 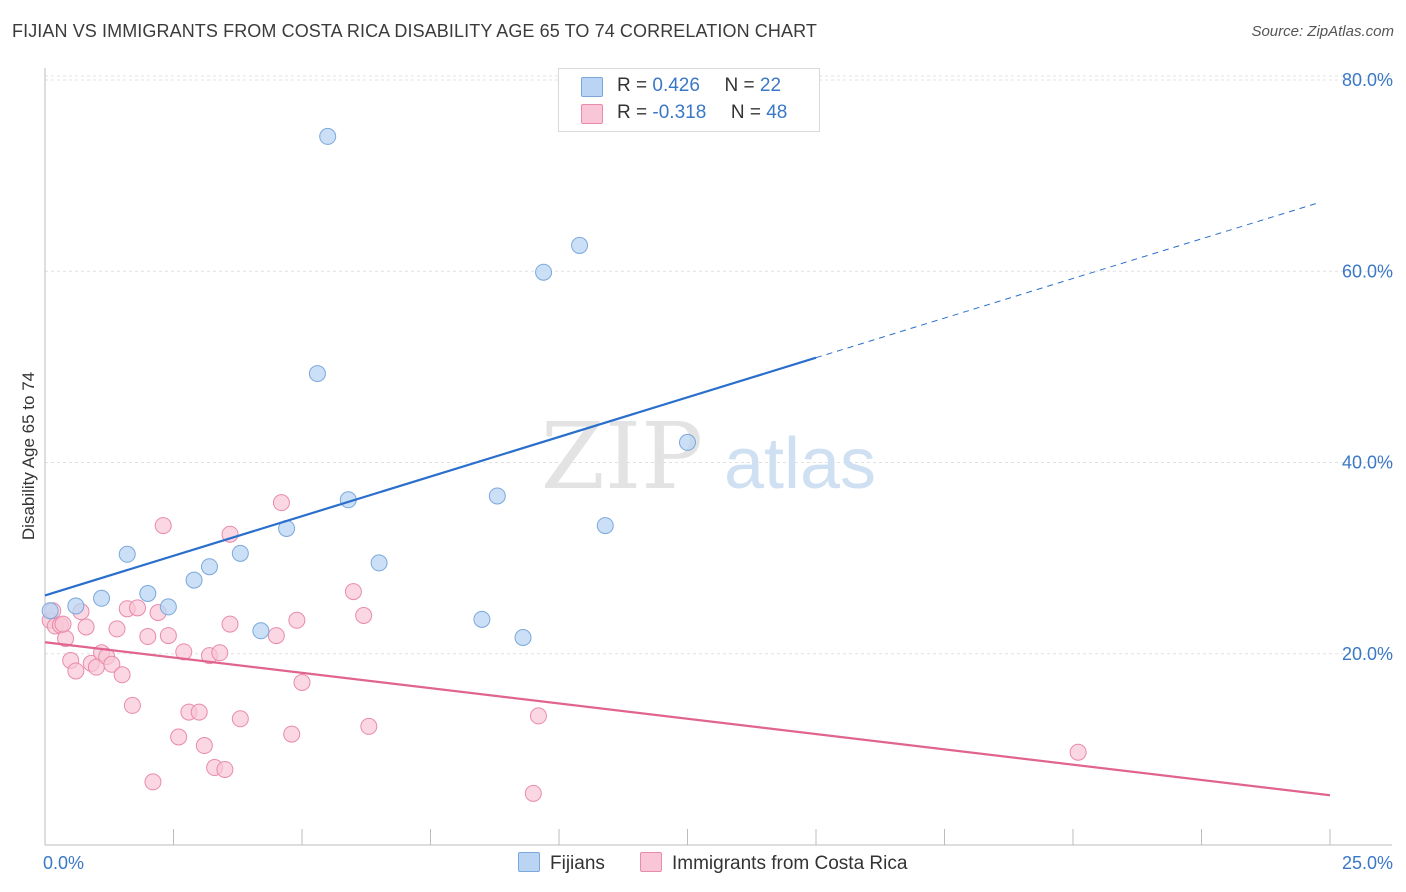 What do you see at coordinates (777, 112) in the screenshot?
I see `n-value: 48` at bounding box center [777, 112].